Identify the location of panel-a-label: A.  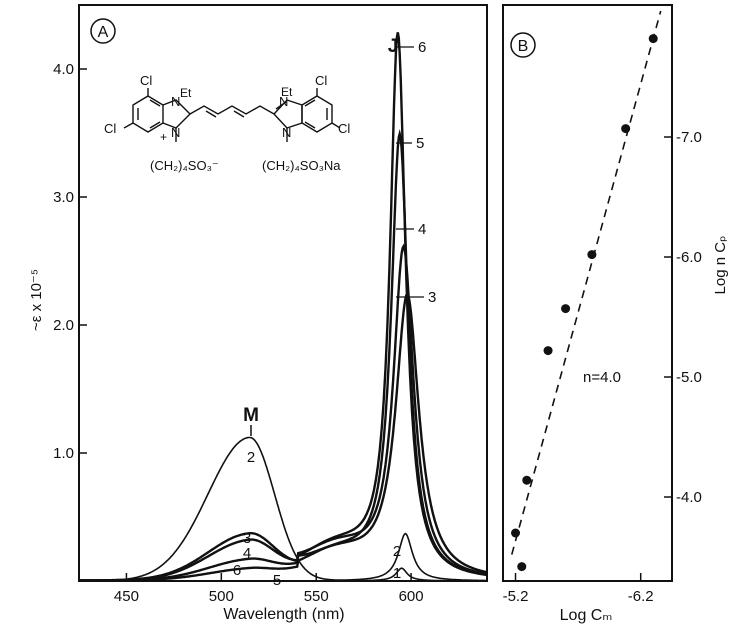
(103, 31).